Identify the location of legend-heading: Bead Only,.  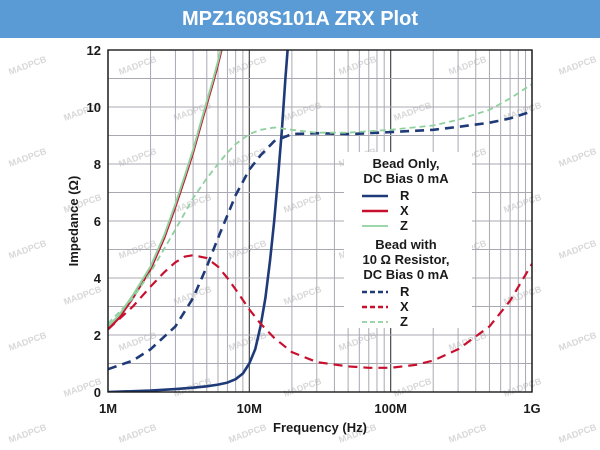
(406, 163).